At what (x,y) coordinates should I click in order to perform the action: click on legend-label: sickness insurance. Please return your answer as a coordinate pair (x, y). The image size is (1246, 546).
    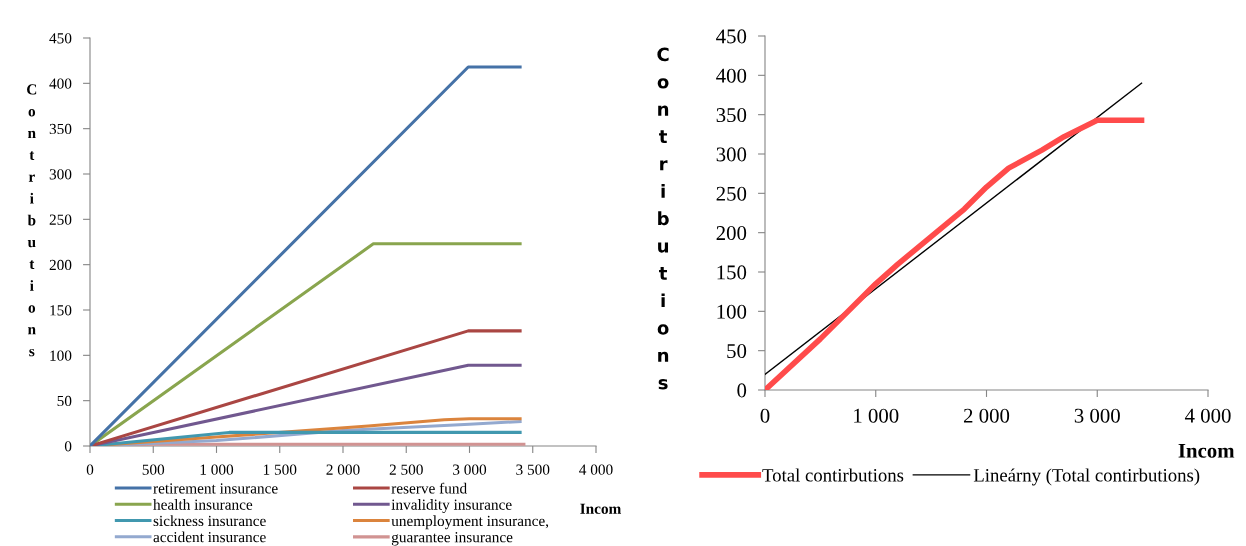
    Looking at the image, I should click on (209, 521).